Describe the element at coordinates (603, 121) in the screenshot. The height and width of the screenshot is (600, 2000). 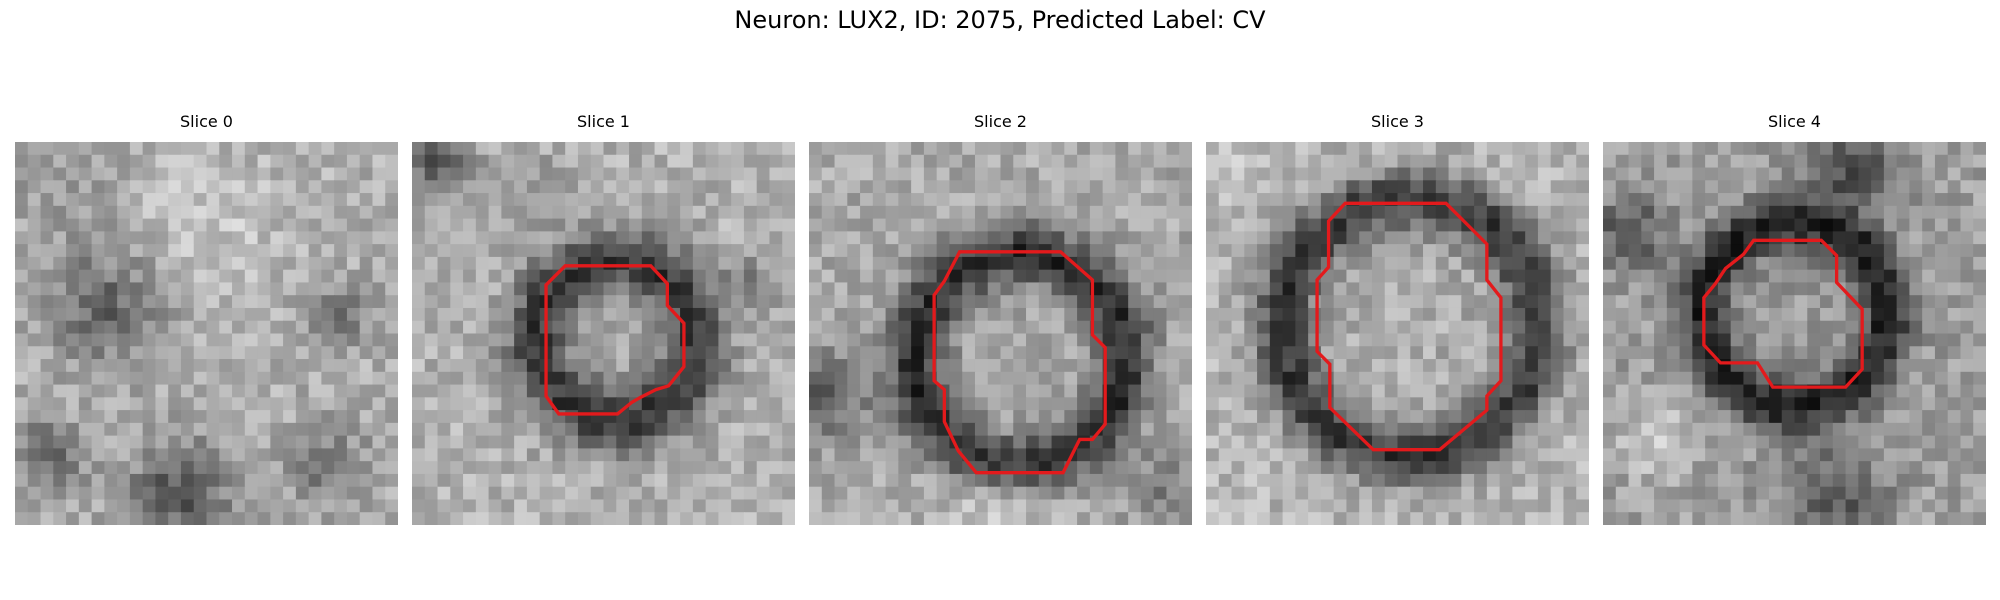
I see `slice-title-1: Slice 1` at that location.